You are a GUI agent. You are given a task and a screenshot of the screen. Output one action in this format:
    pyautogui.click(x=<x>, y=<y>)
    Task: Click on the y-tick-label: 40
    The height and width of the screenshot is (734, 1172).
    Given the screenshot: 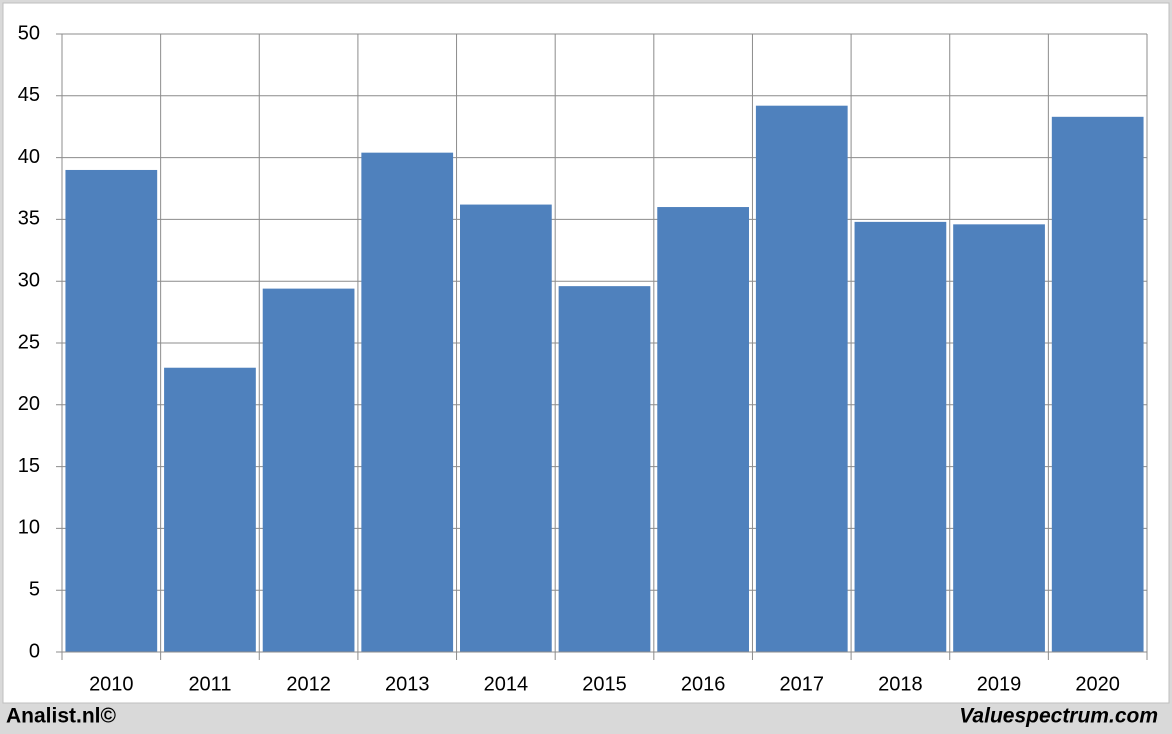 What is the action you would take?
    pyautogui.click(x=29, y=157)
    